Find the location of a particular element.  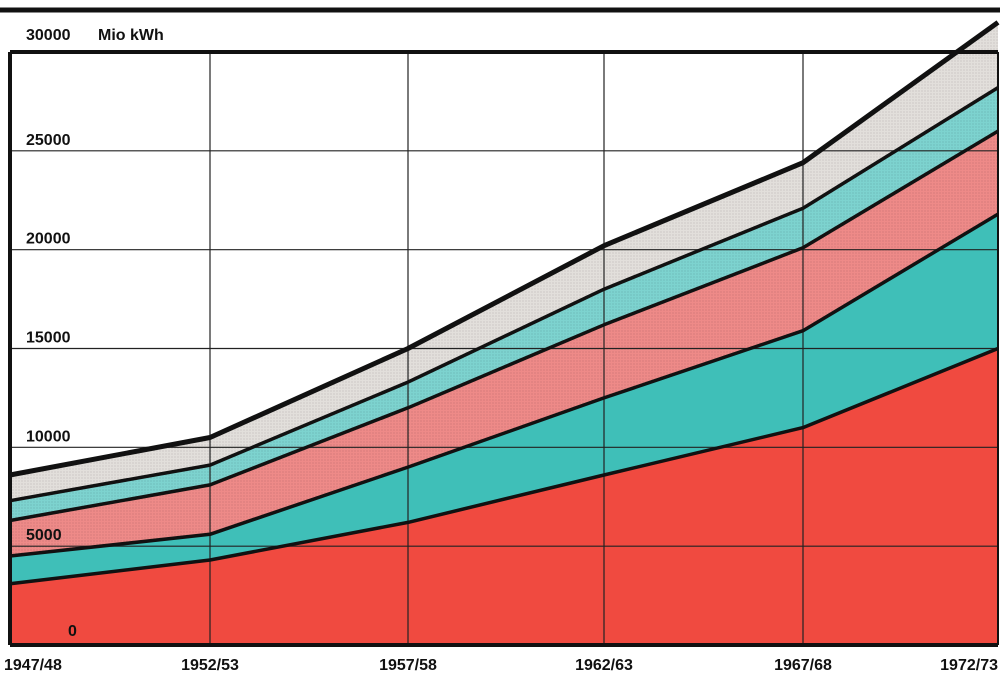

y-tick-label: 25000 is located at coordinates (48, 140).